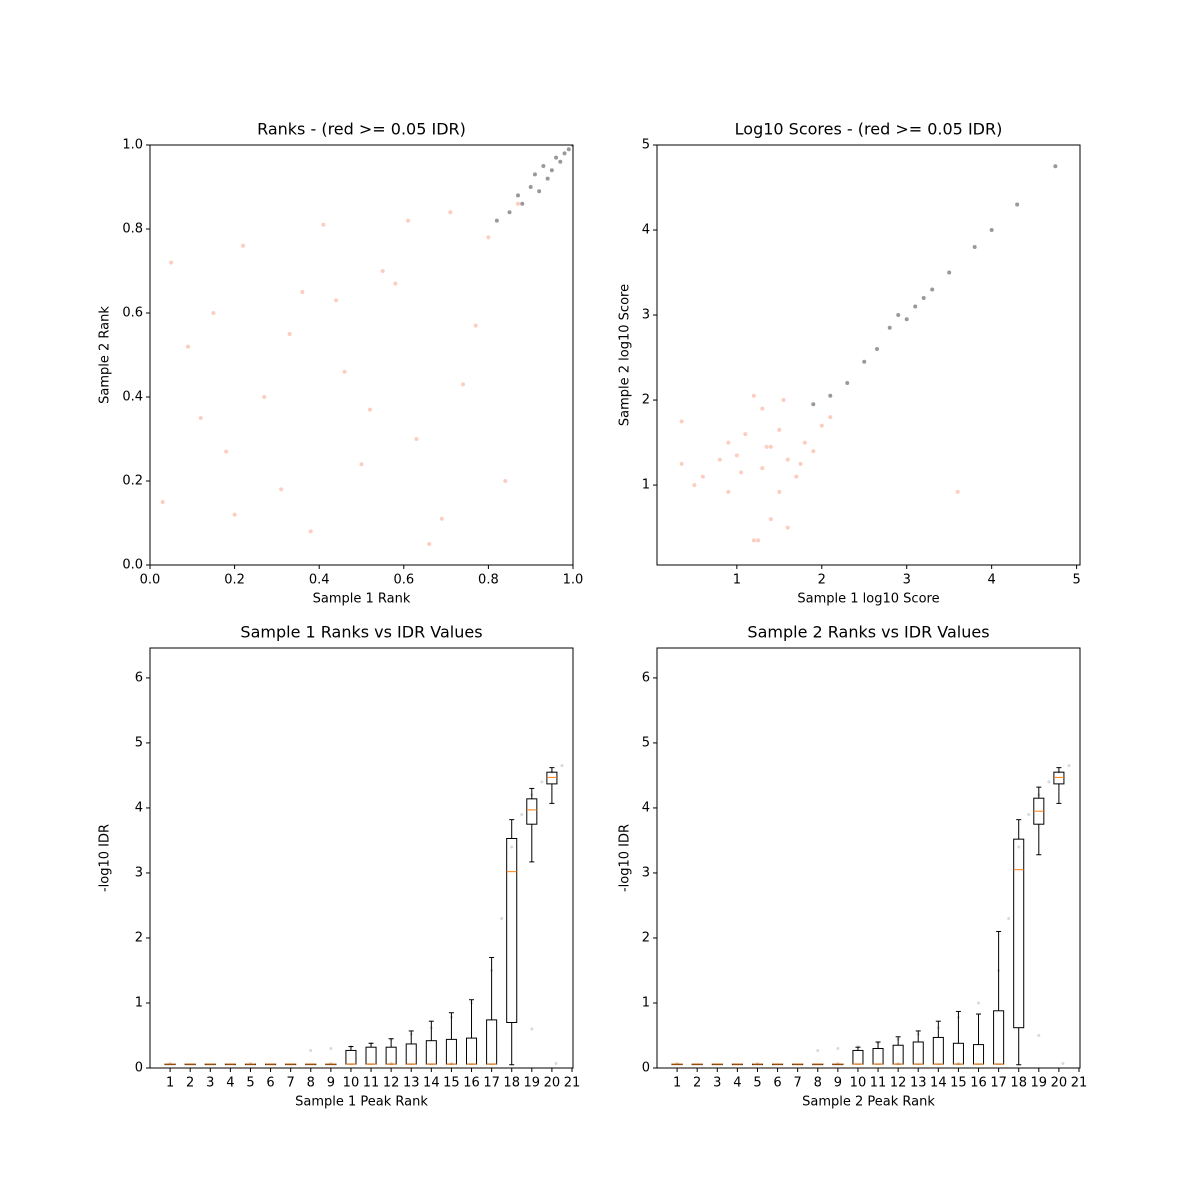 Image resolution: width=1200 pixels, height=1200 pixels. What do you see at coordinates (532, 1083) in the screenshot?
I see `x-tick-label: 19` at bounding box center [532, 1083].